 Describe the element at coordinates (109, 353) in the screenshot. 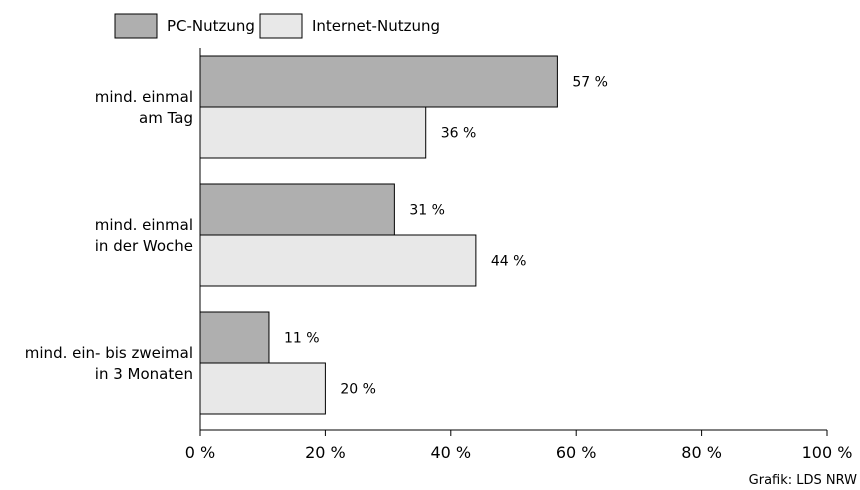

I see `category-label-3-line-1: mind. ein- bis zweimal` at that location.